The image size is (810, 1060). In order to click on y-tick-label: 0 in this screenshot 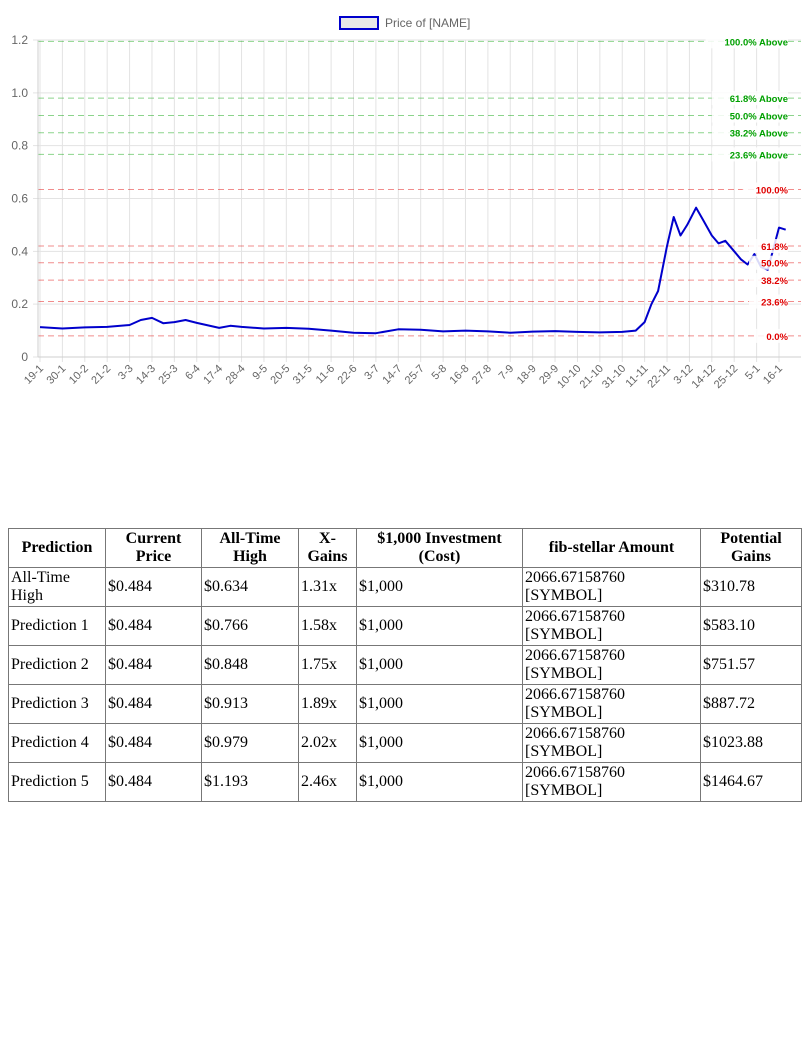, I will do `click(24, 357)`.